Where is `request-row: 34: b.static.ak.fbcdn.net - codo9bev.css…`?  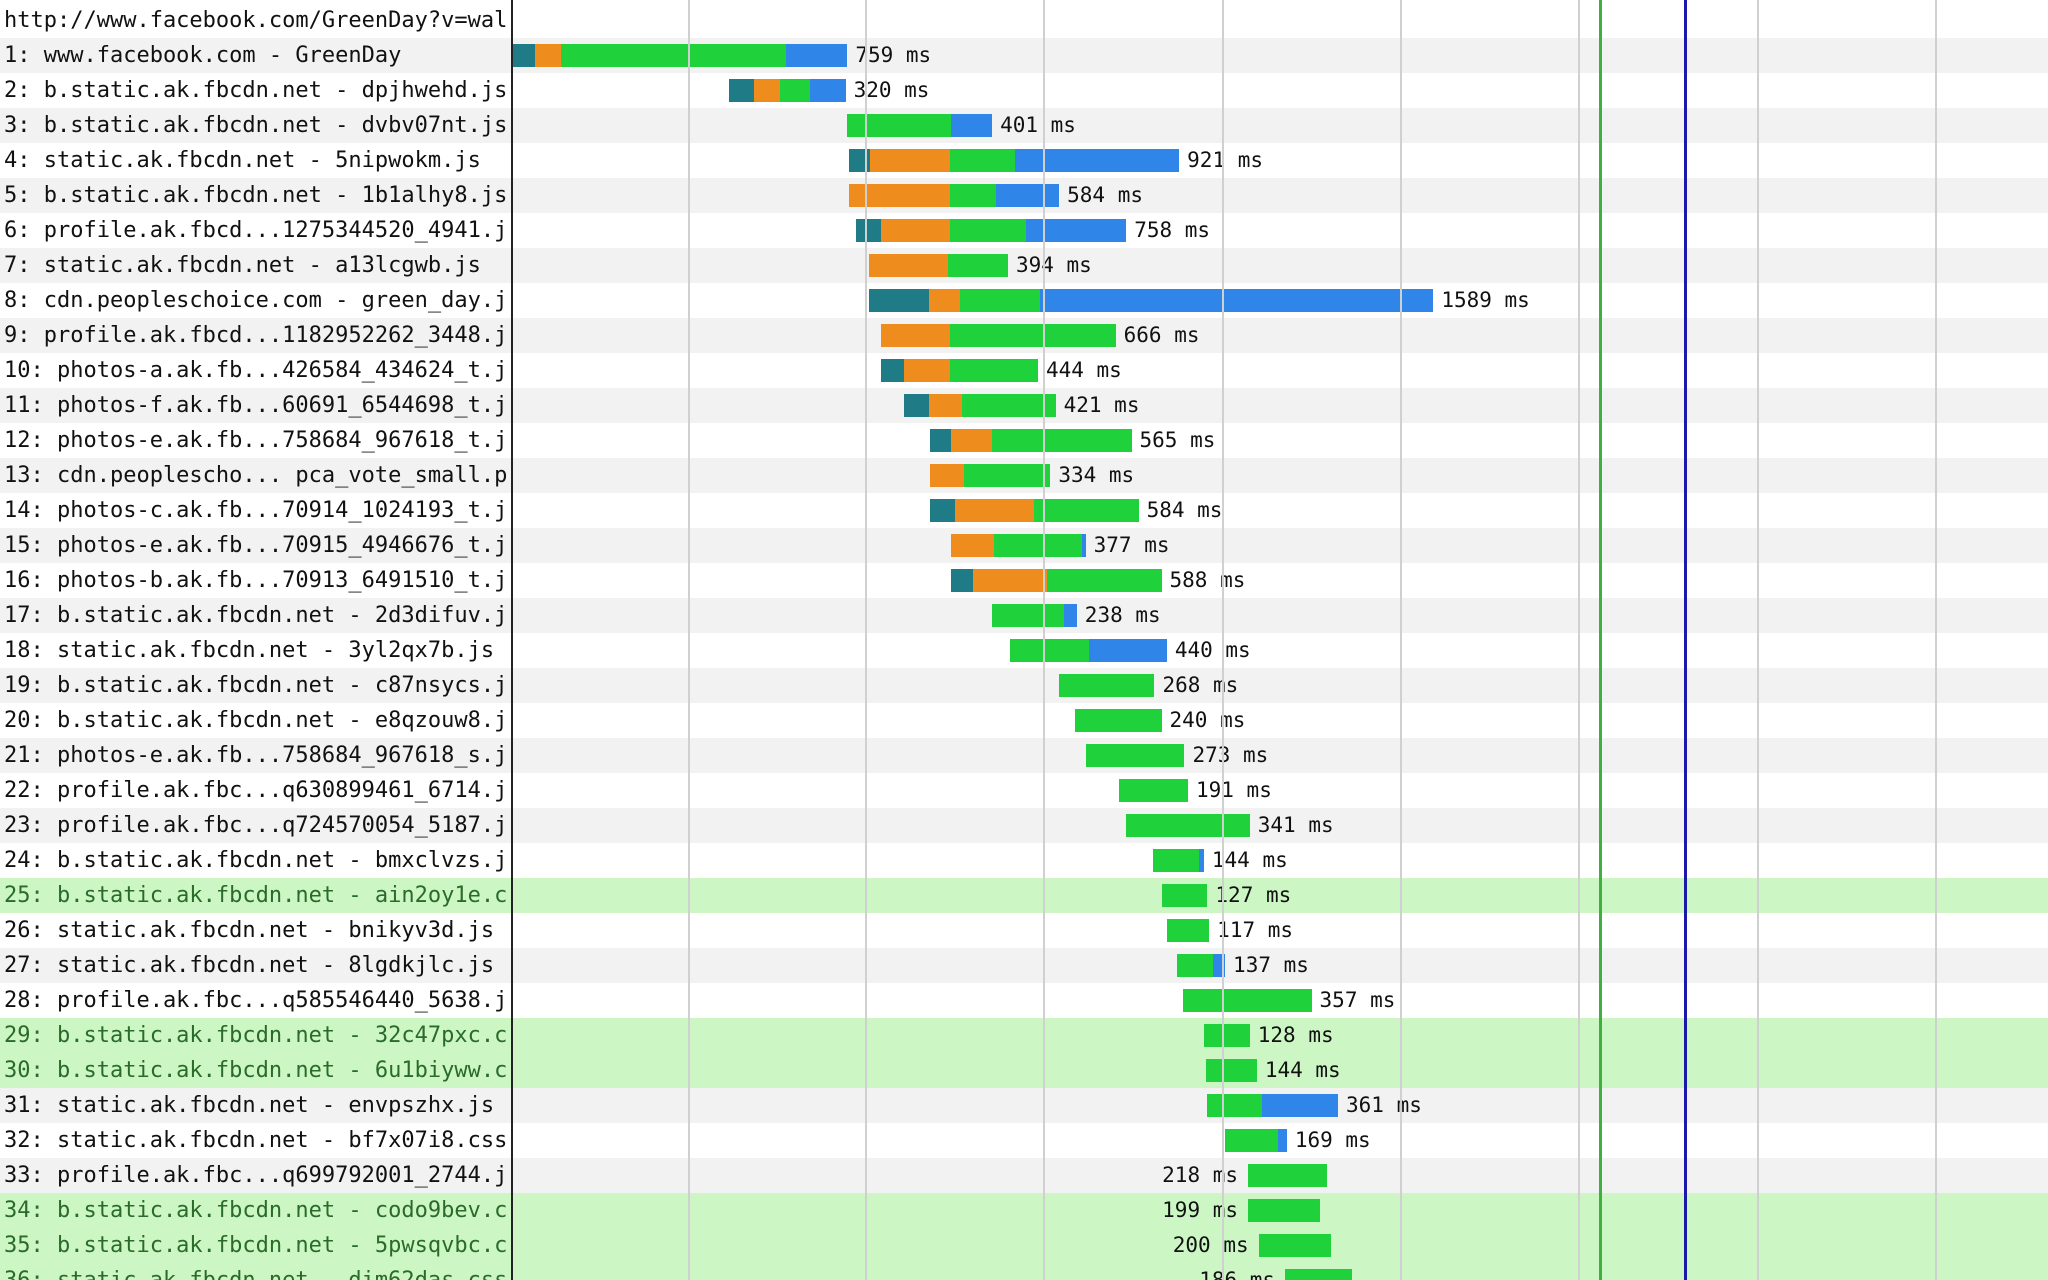 request-row: 34: b.static.ak.fbcdn.net - codo9bev.css… is located at coordinates (1024, 1210).